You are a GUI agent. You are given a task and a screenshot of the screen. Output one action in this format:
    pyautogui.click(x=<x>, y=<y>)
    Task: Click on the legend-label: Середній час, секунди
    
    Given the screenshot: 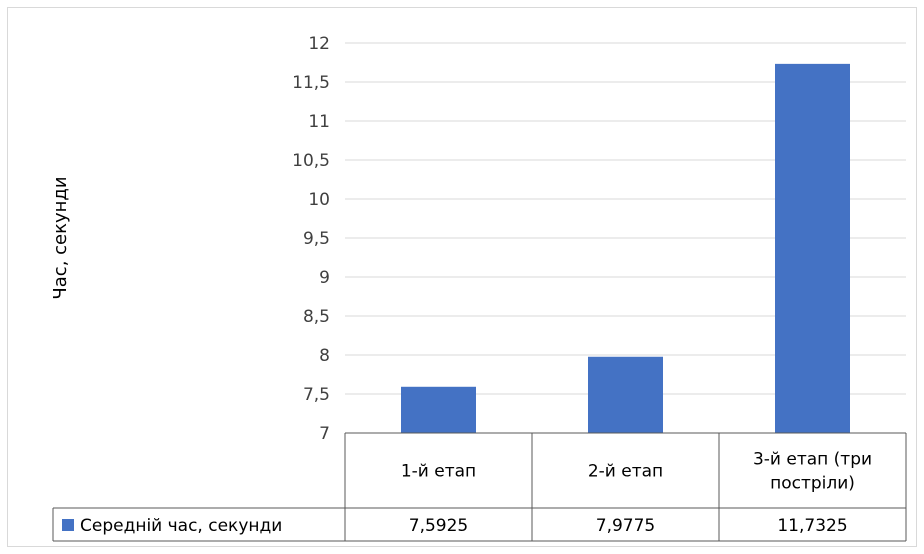 What is the action you would take?
    pyautogui.click(x=181, y=526)
    